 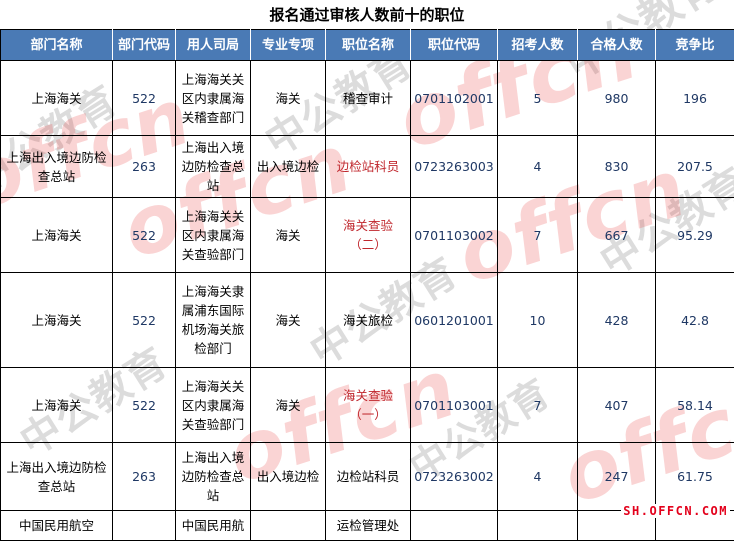 I want to click on cell-recruit, so click(x=538, y=526).